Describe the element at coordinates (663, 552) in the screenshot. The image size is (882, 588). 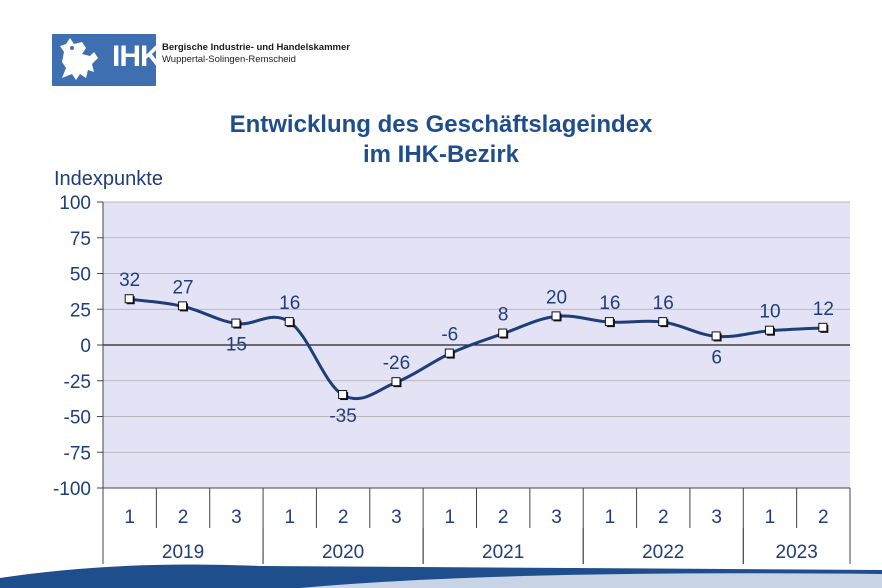
I see `x-group-label: 2022` at that location.